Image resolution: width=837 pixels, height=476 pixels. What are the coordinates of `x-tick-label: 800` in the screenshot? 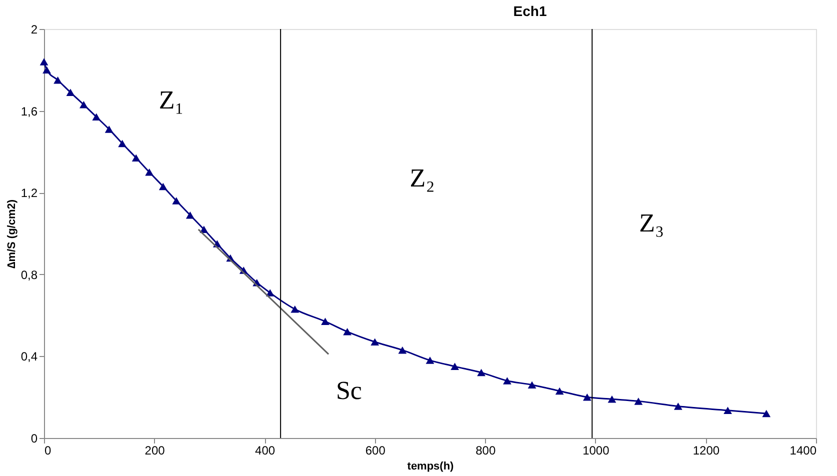 It's located at (486, 451).